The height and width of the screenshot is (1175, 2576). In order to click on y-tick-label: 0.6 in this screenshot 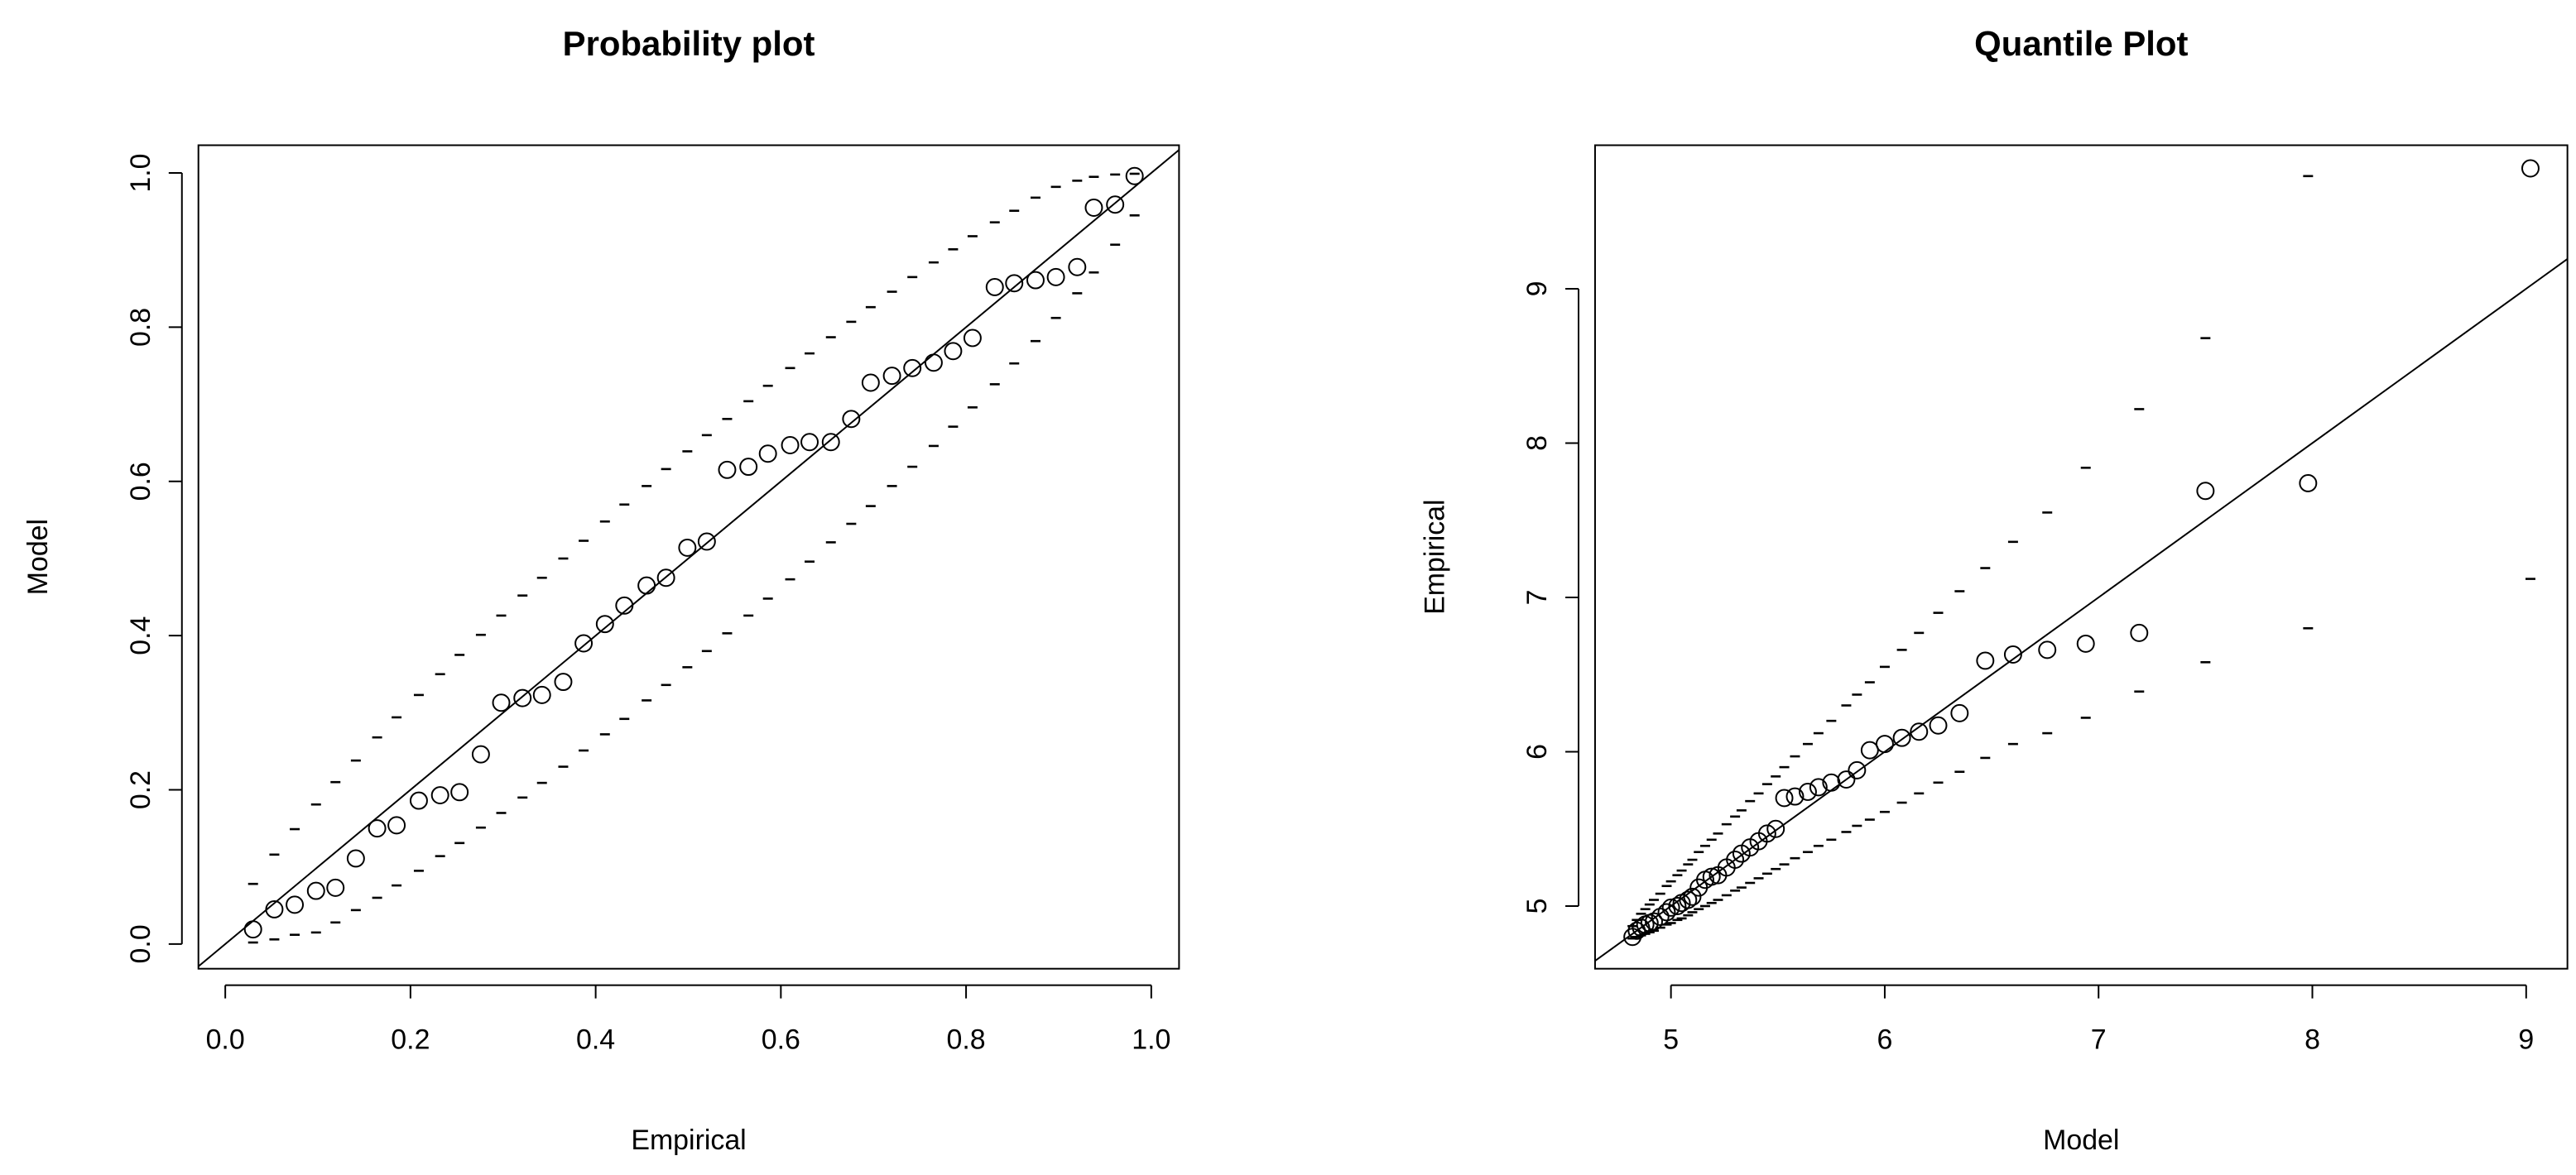, I will do `click(140, 481)`.